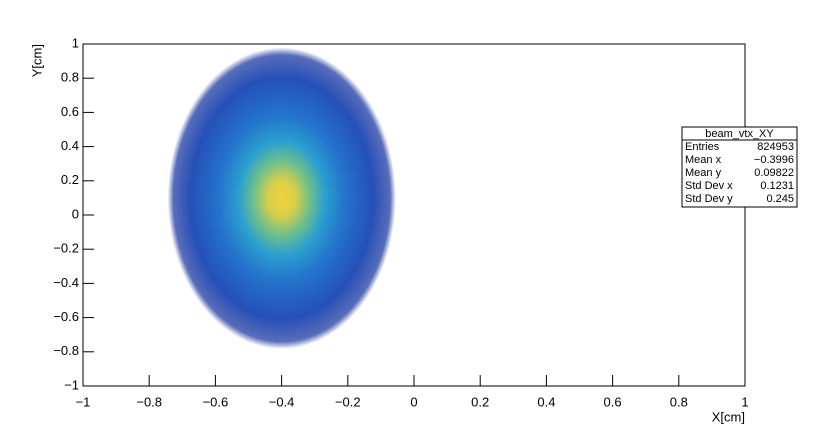  I want to click on y-tick-label: 0, so click(75, 213).